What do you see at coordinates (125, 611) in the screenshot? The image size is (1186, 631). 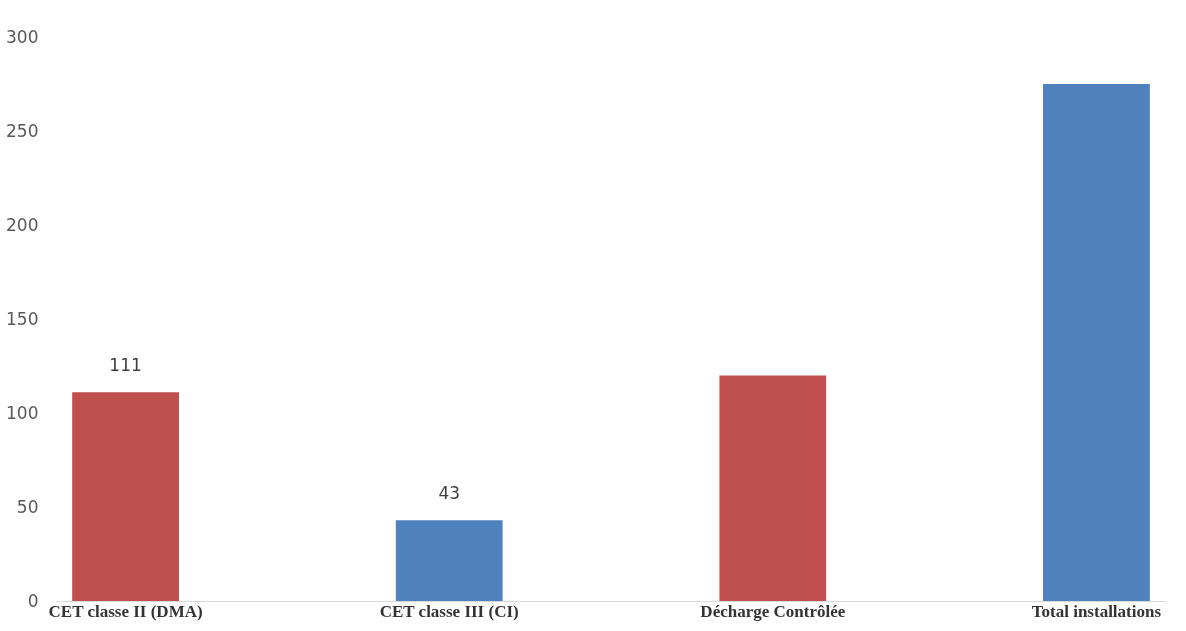 I see `x-tick-label: CET classe II (DMA)` at bounding box center [125, 611].